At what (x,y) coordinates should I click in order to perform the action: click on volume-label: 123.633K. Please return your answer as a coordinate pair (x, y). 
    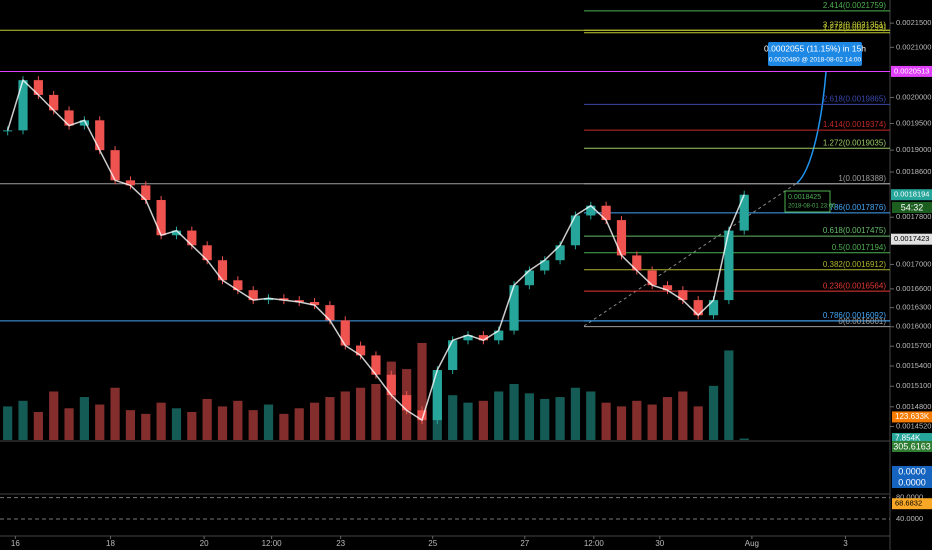
    Looking at the image, I should click on (912, 416).